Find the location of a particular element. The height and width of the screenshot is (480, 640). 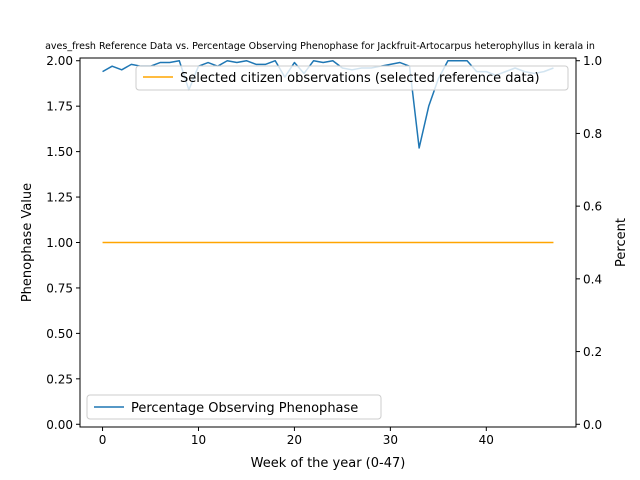

y-axis-left: 0.00 0.25 0.50 0.75 1.00 1.25 1.50 1.75 2.00 is located at coordinates (63, 243).